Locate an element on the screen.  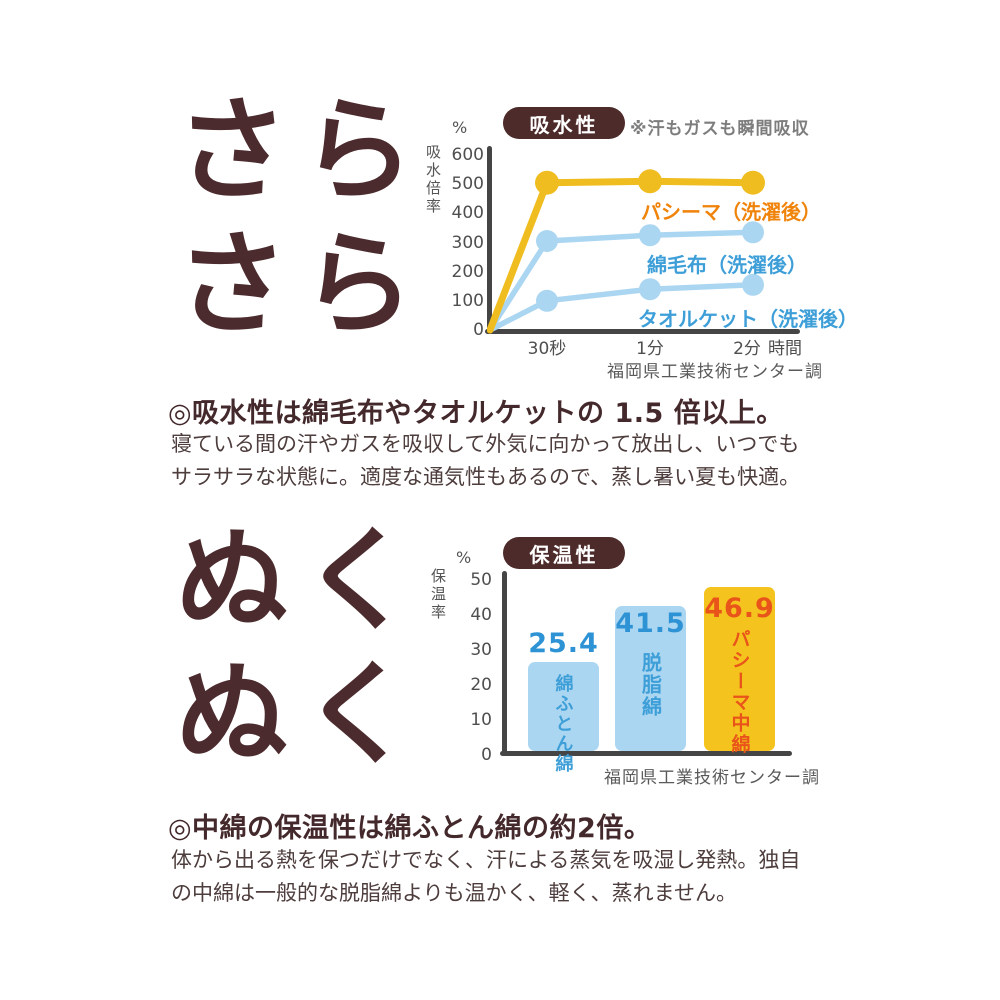
y-tick-label: 100 is located at coordinates (467, 300).